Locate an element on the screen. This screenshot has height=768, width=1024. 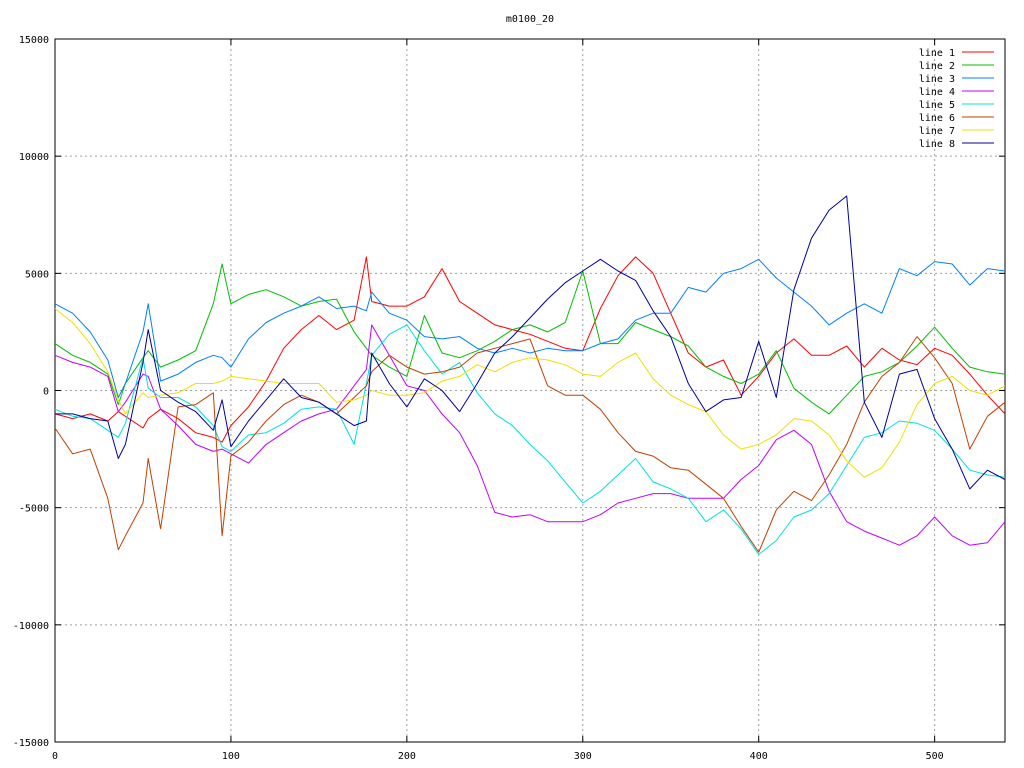
x-tick-label: 400 is located at coordinates (759, 756).